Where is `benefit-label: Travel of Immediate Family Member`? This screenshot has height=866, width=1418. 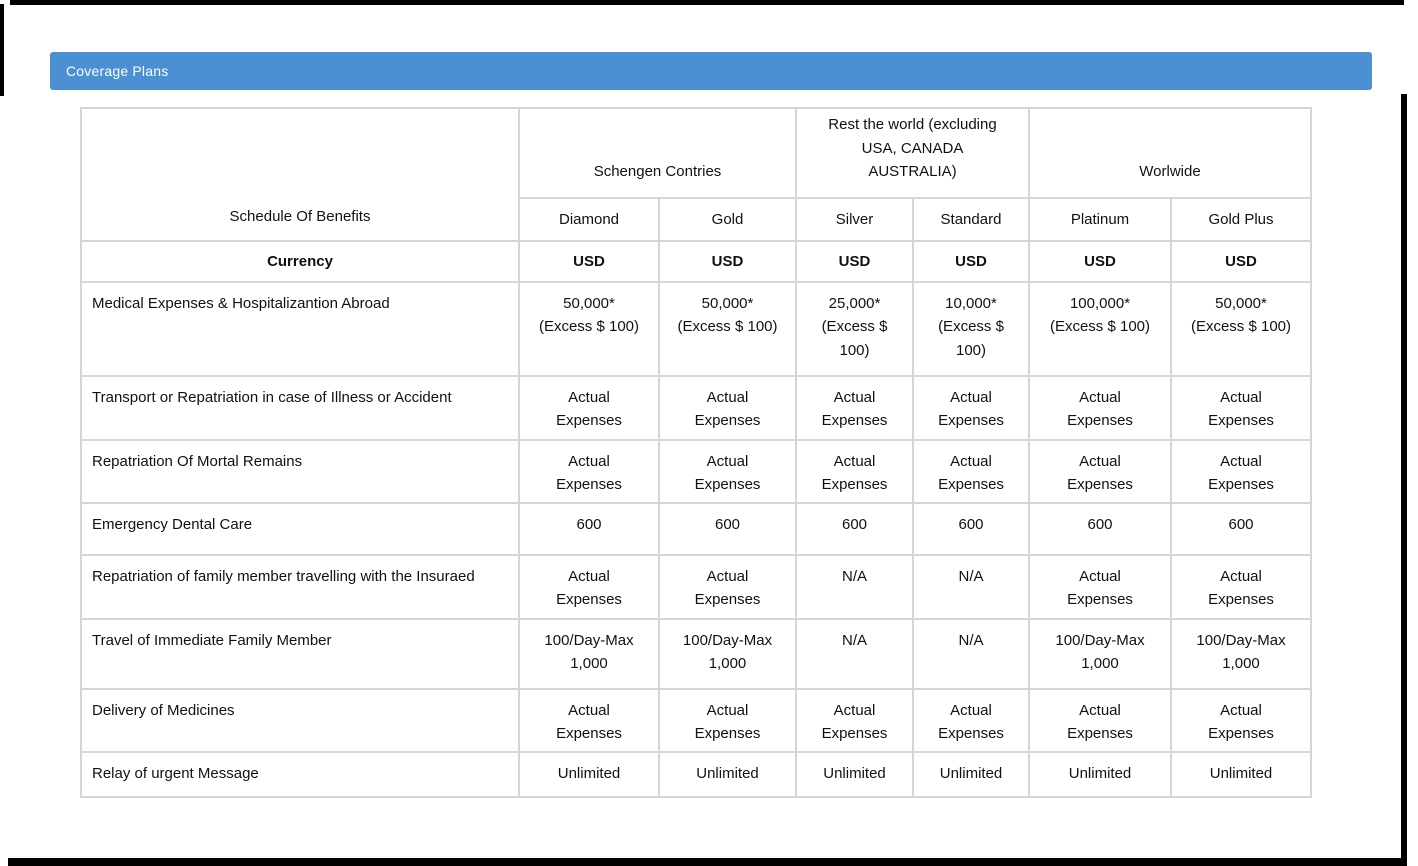 benefit-label: Travel of Immediate Family Member is located at coordinates (300, 653).